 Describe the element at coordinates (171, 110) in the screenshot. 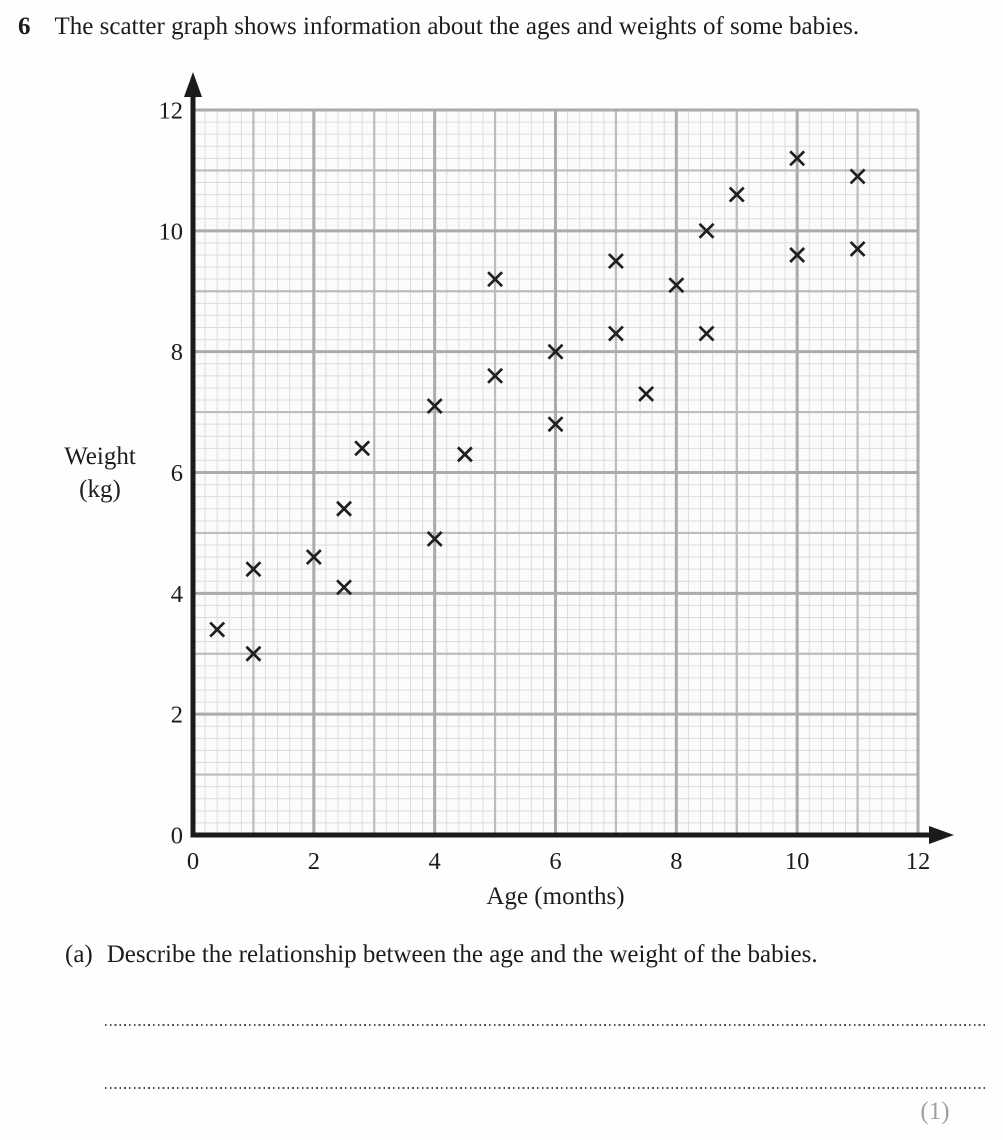

I see `y-tick-label: 12` at that location.